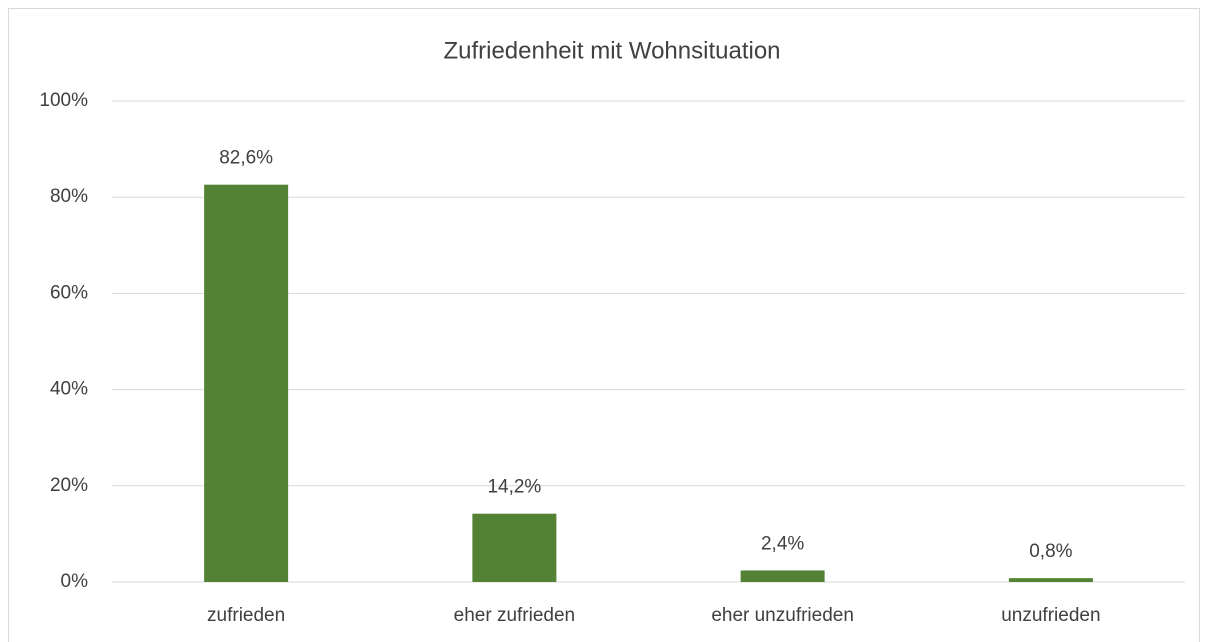 Image resolution: width=1209 pixels, height=642 pixels. What do you see at coordinates (69, 196) in the screenshot?
I see `y-tick-label: 80%` at bounding box center [69, 196].